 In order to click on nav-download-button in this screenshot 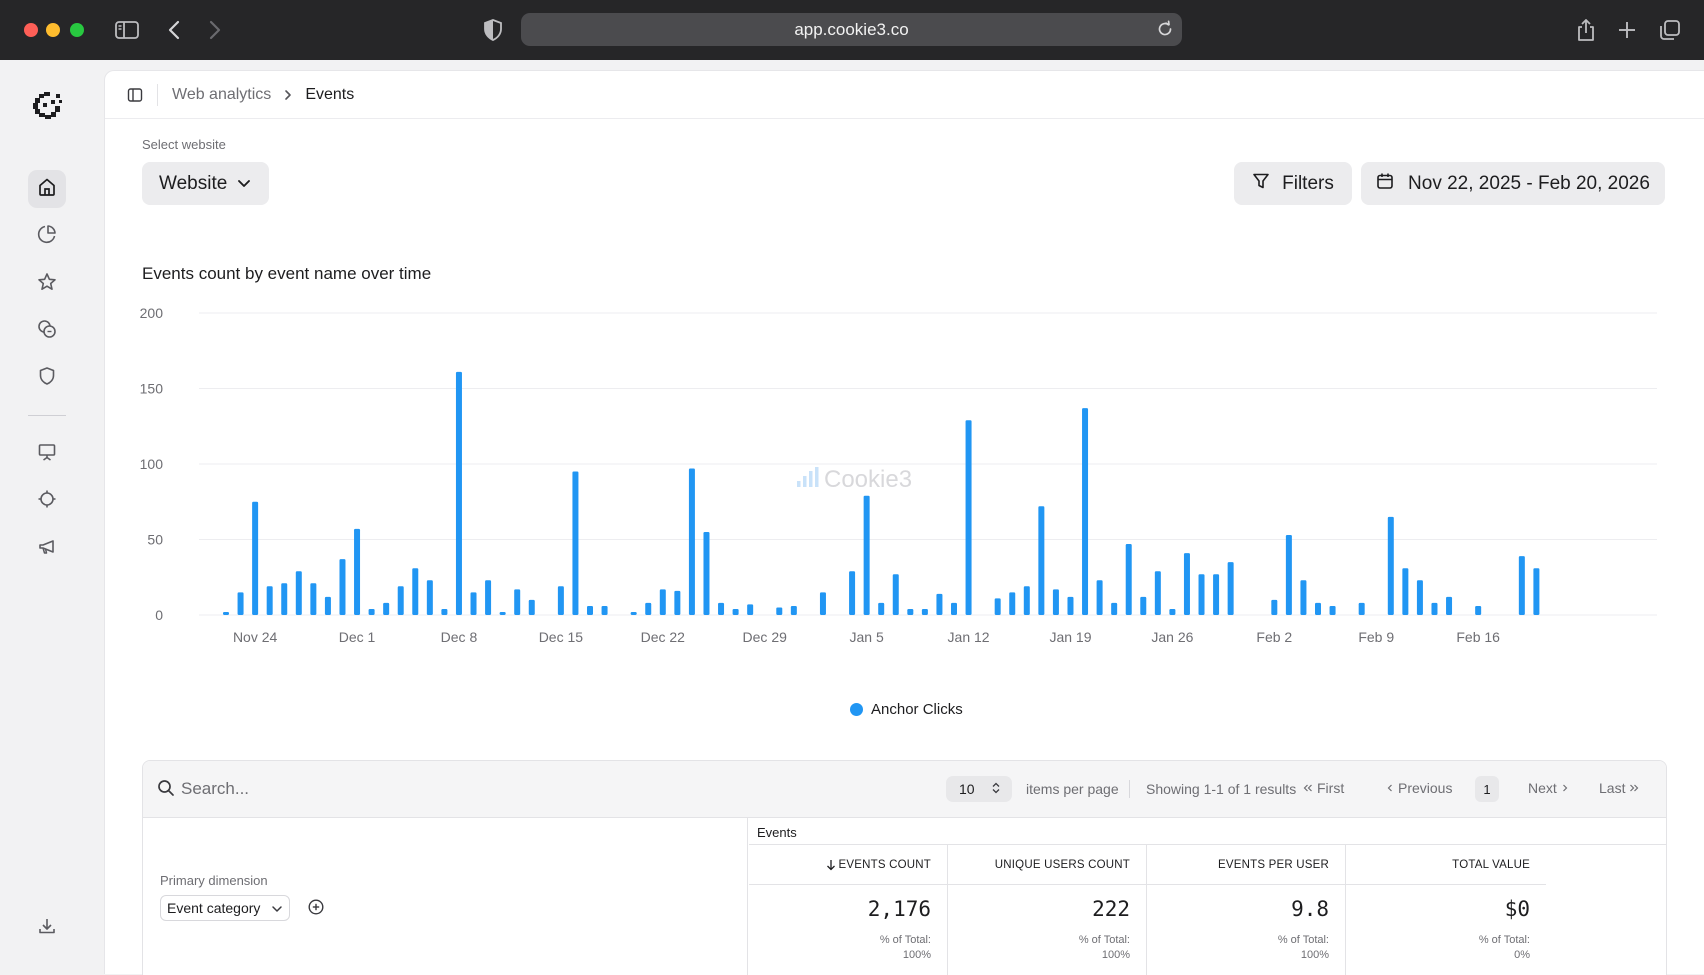, I will do `click(47, 928)`.